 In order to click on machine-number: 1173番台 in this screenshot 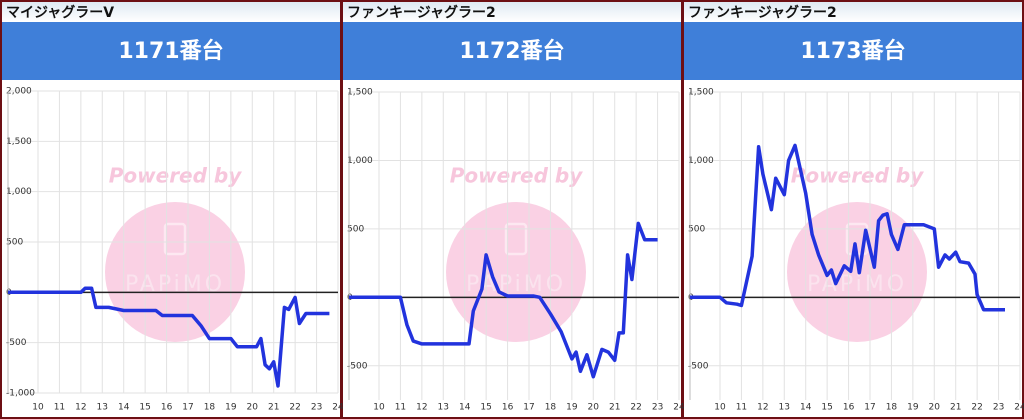, I will do `click(852, 51)`.